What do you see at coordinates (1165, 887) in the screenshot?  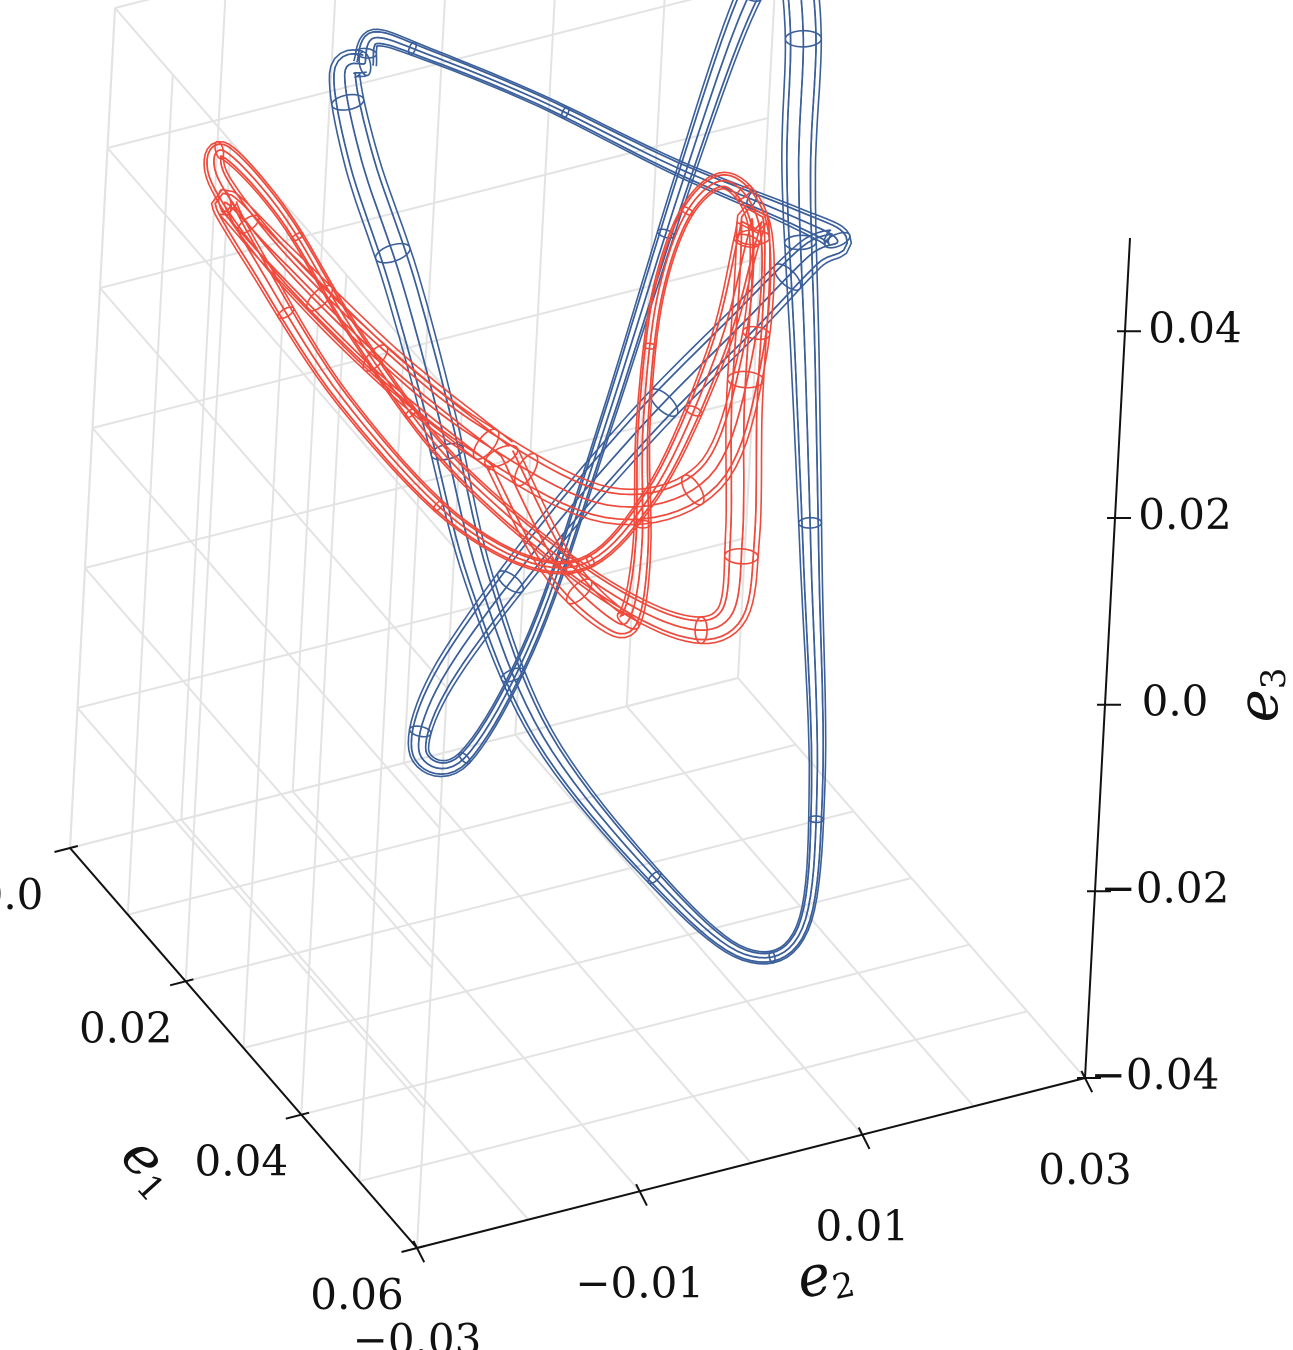 I see `e3-tick-label: −0.02` at bounding box center [1165, 887].